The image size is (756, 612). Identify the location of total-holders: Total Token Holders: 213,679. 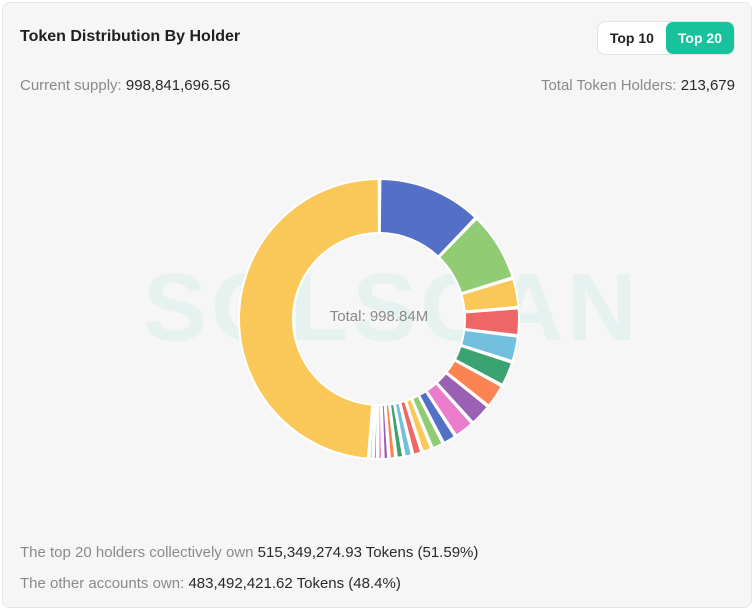
(638, 85).